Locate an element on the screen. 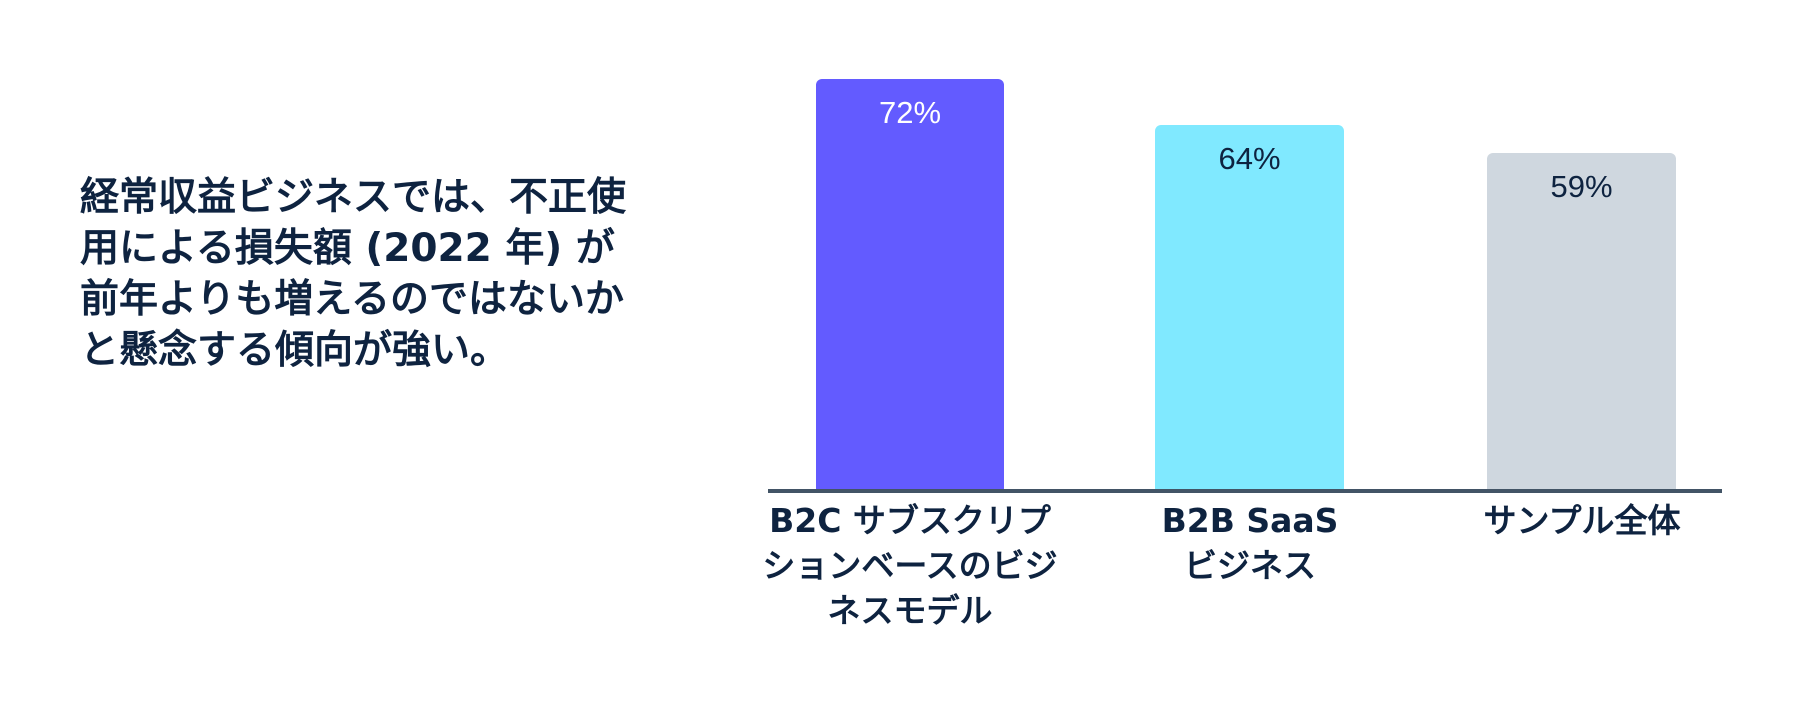  category-label-all: サンプル全体 is located at coordinates (1582, 520).